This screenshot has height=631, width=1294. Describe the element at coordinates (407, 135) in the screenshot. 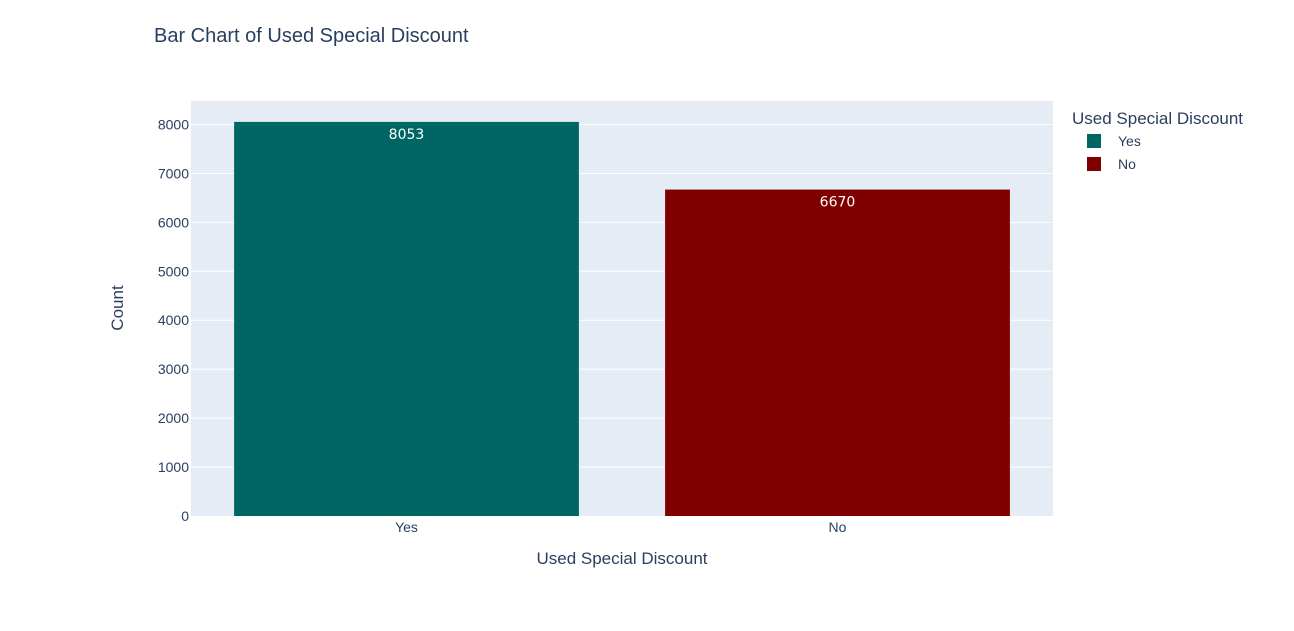

I see `bar-value-label: 8053` at that location.